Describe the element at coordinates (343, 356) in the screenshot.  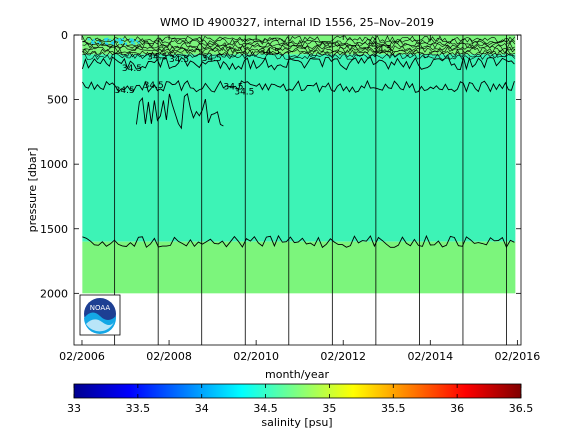
I see `x-tick-label-3: 02/2012` at that location.